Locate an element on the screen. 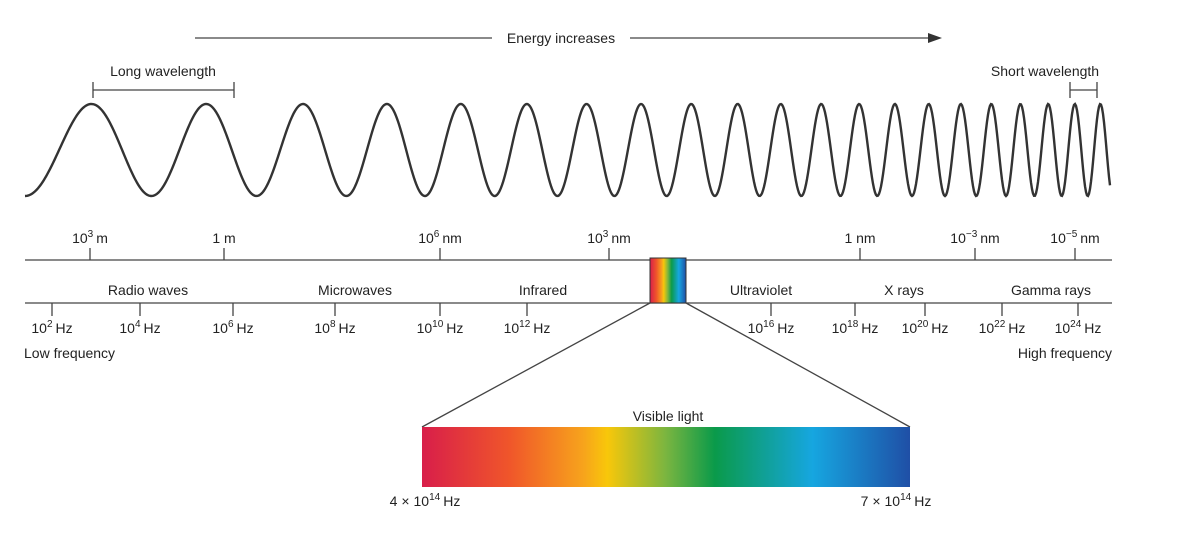 The height and width of the screenshot is (545, 1189). frequency-label: 108 Hz is located at coordinates (334, 327).